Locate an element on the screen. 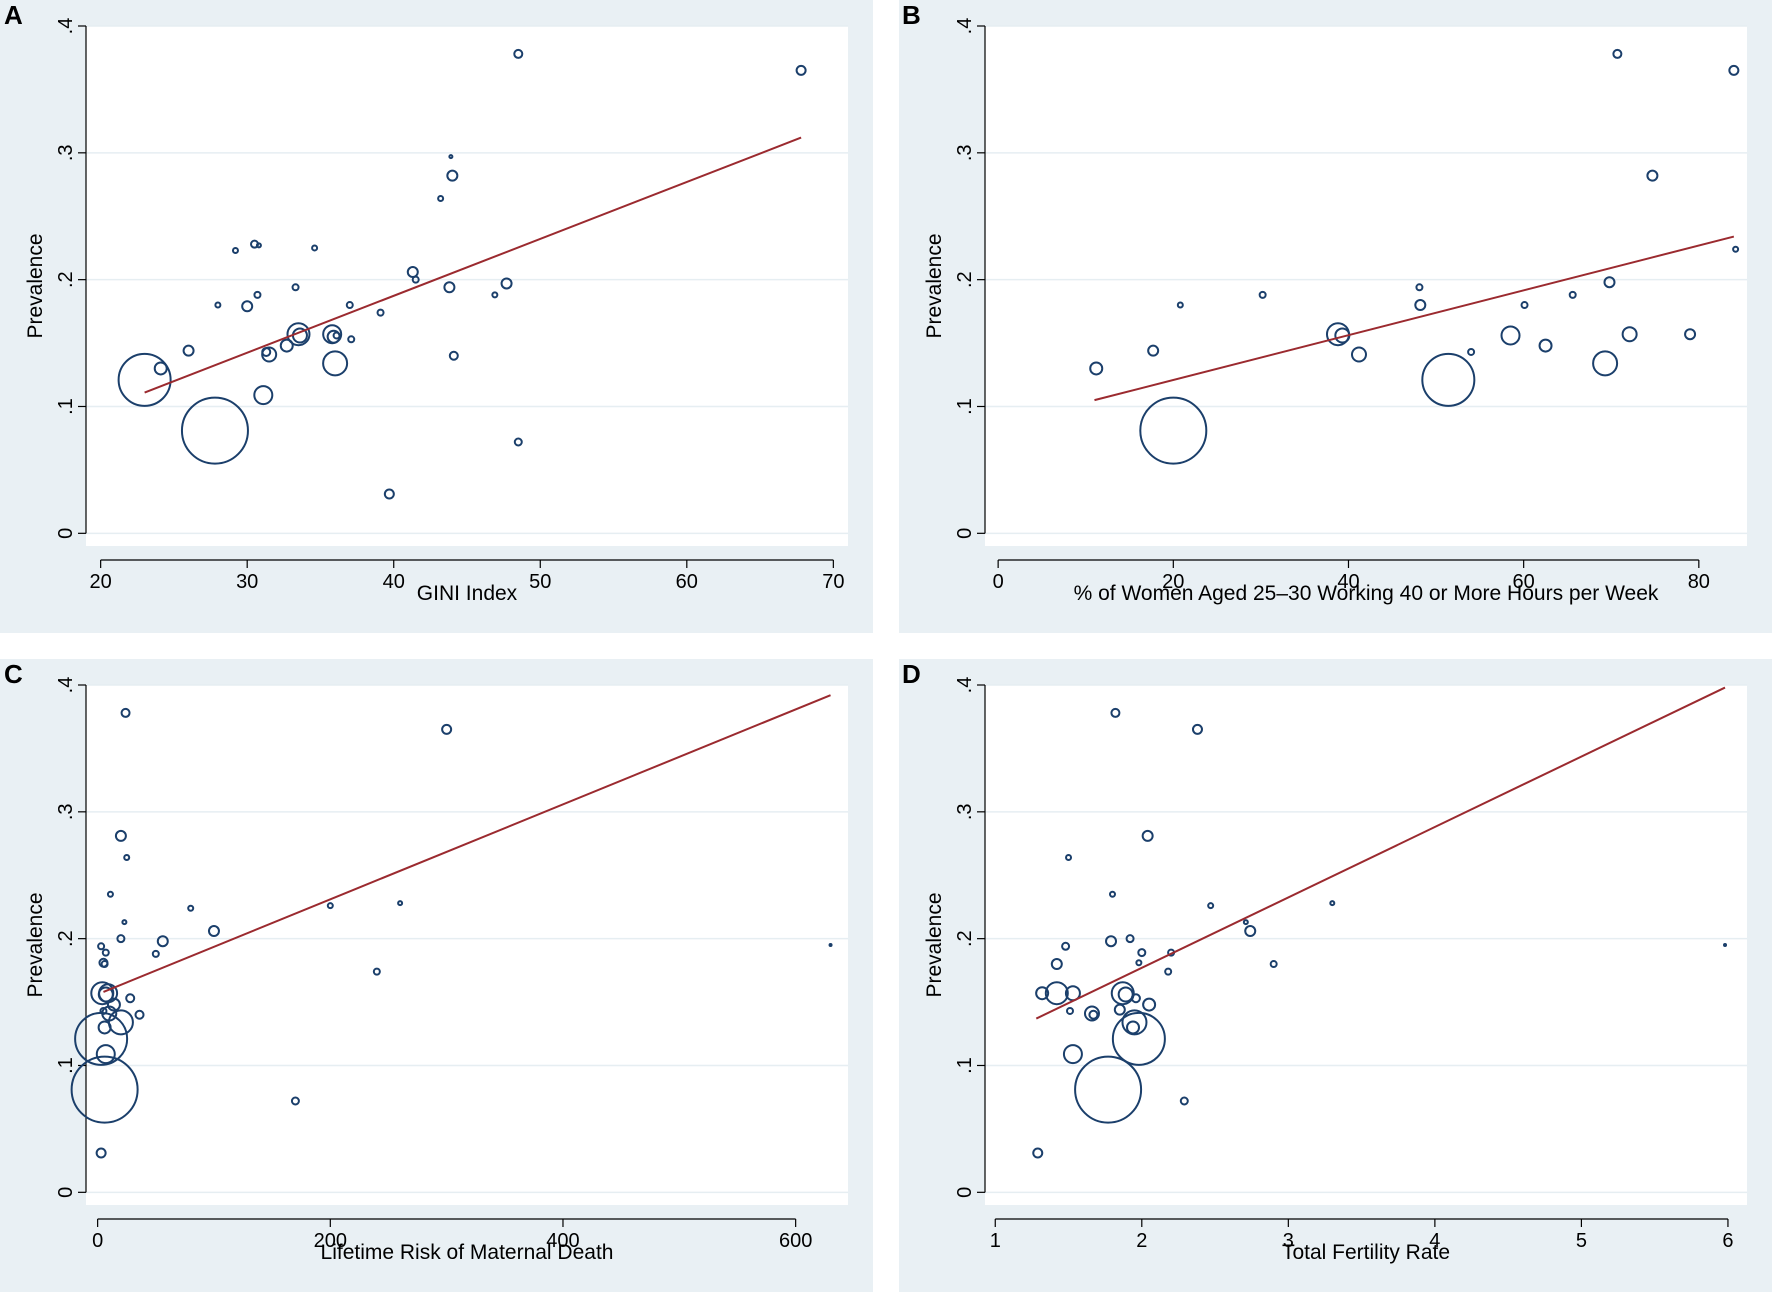  panel-d-y-tick-label-1: .1 is located at coordinates (965, 1065).